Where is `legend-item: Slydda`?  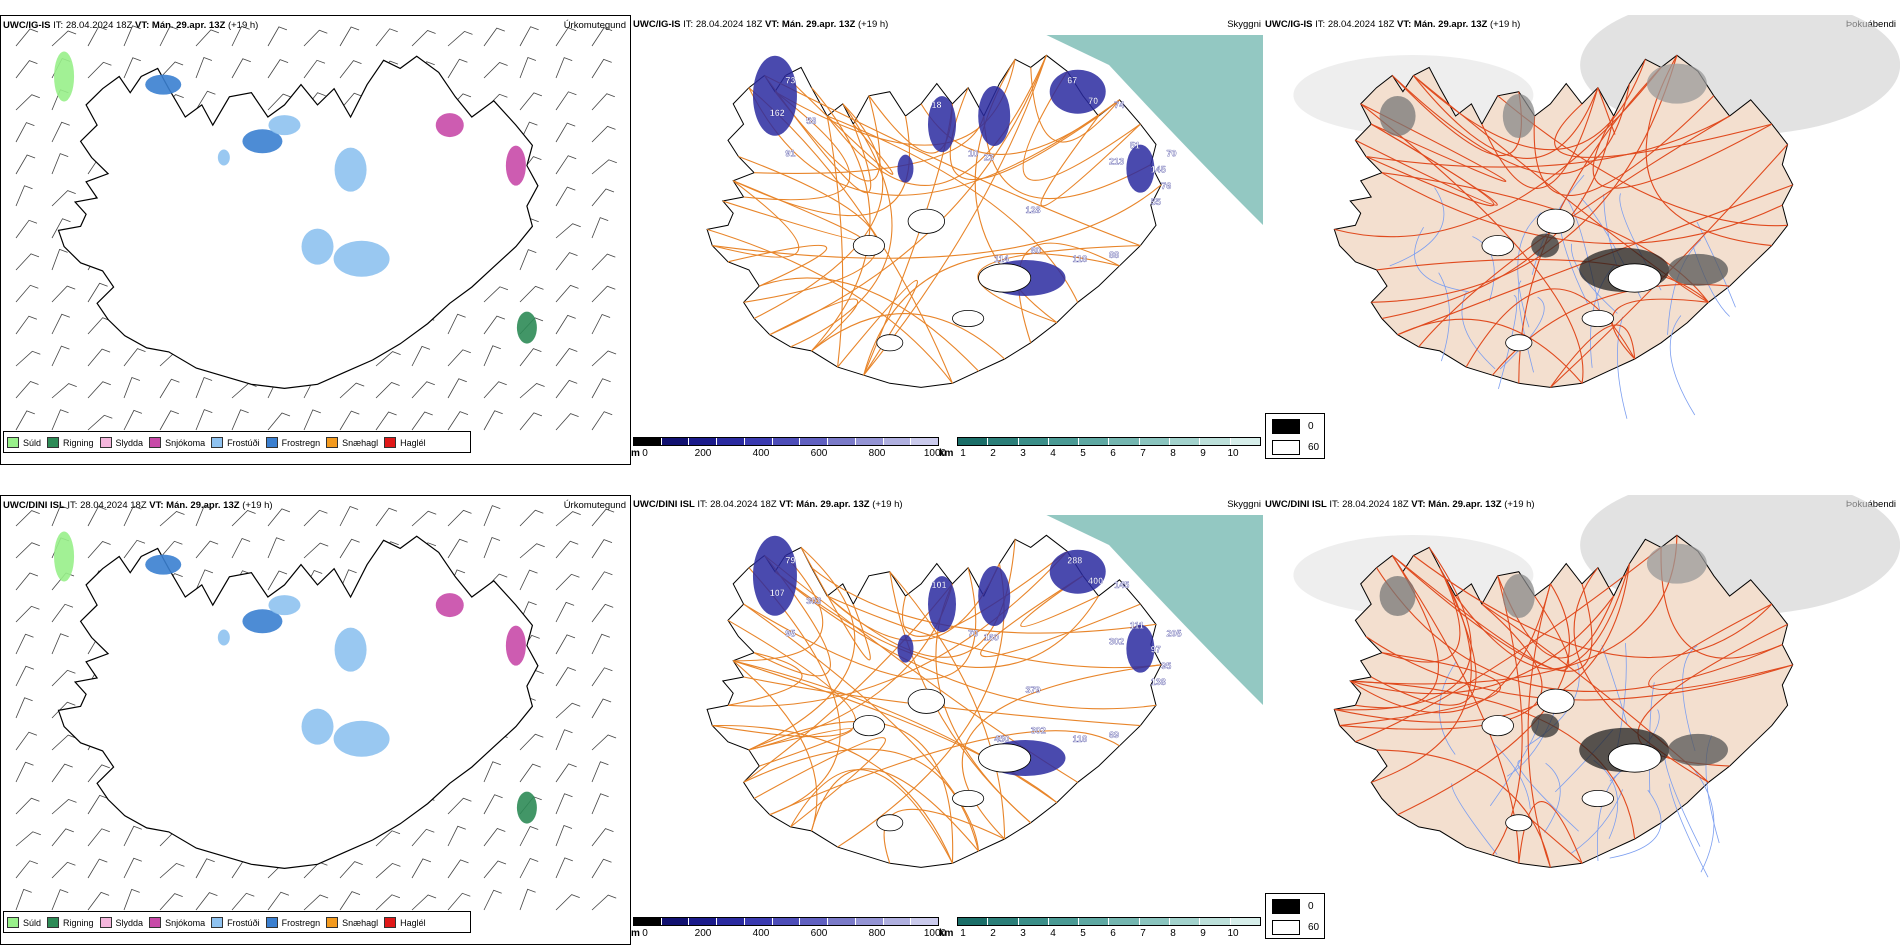
legend-item: Slydda is located at coordinates (121, 442).